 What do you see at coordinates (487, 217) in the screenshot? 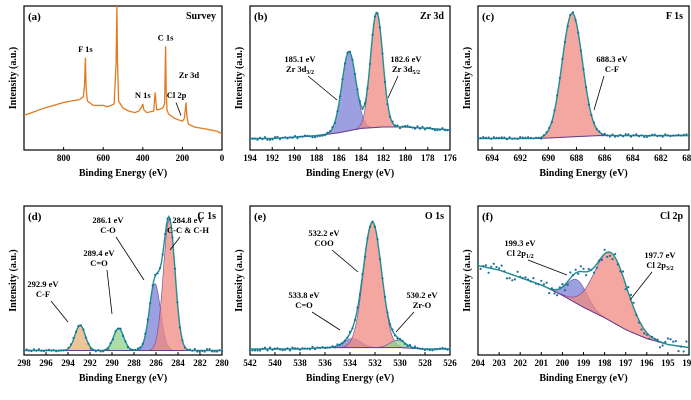
I see `panel-label: (f)` at bounding box center [487, 217].